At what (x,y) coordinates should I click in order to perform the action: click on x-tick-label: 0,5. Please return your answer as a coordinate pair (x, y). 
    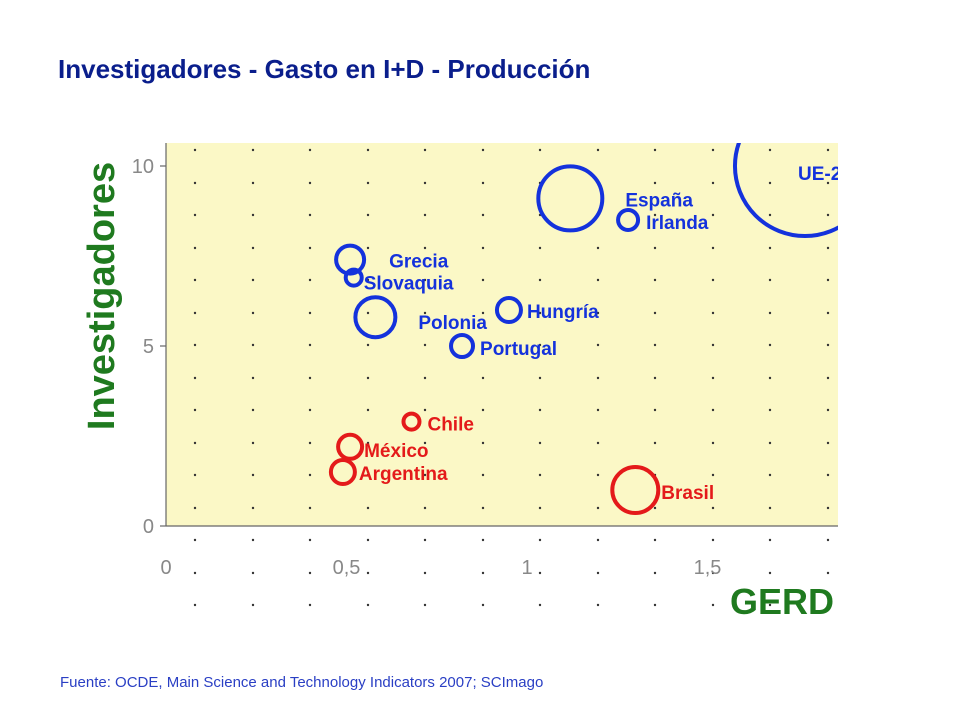
    Looking at the image, I should click on (347, 568).